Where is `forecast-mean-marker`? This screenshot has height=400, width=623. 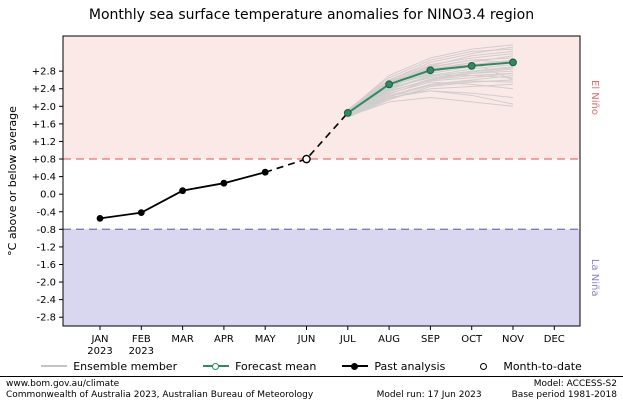
forecast-mean-marker is located at coordinates (216, 366).